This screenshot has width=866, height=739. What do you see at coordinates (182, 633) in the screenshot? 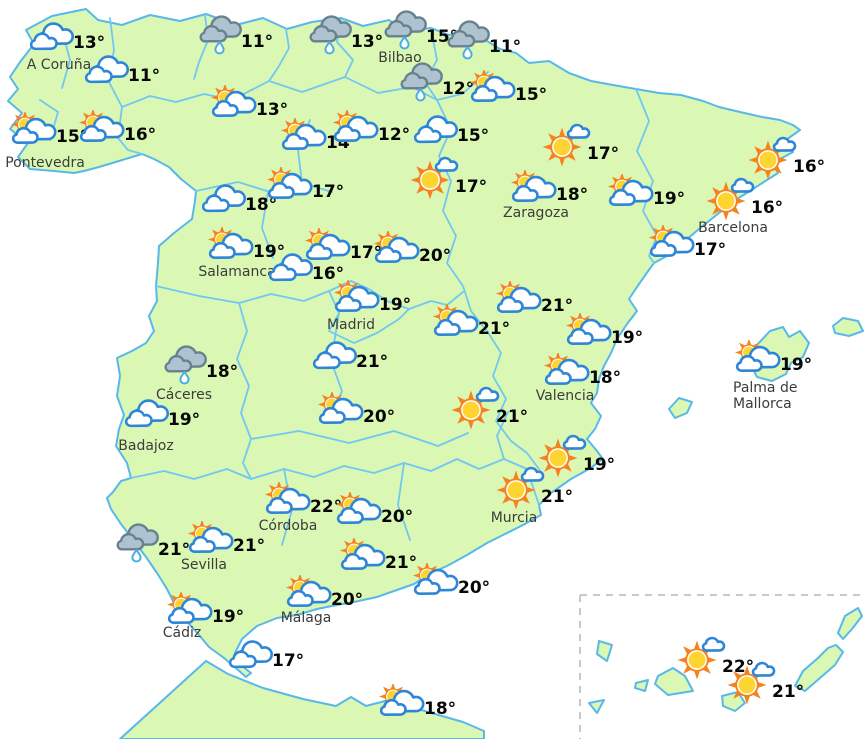
I see `city-label: Cádiz` at bounding box center [182, 633].